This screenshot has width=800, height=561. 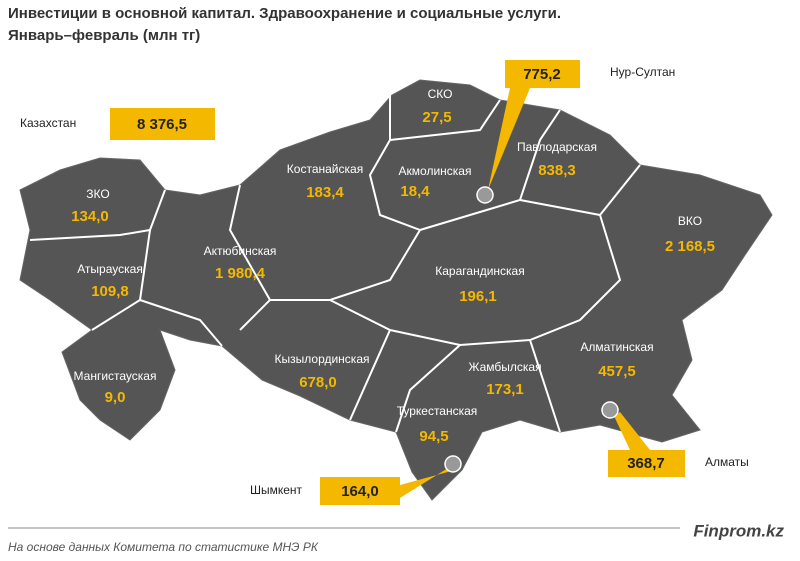 What do you see at coordinates (437, 411) in the screenshot?
I see `region-name: Туркестанская` at bounding box center [437, 411].